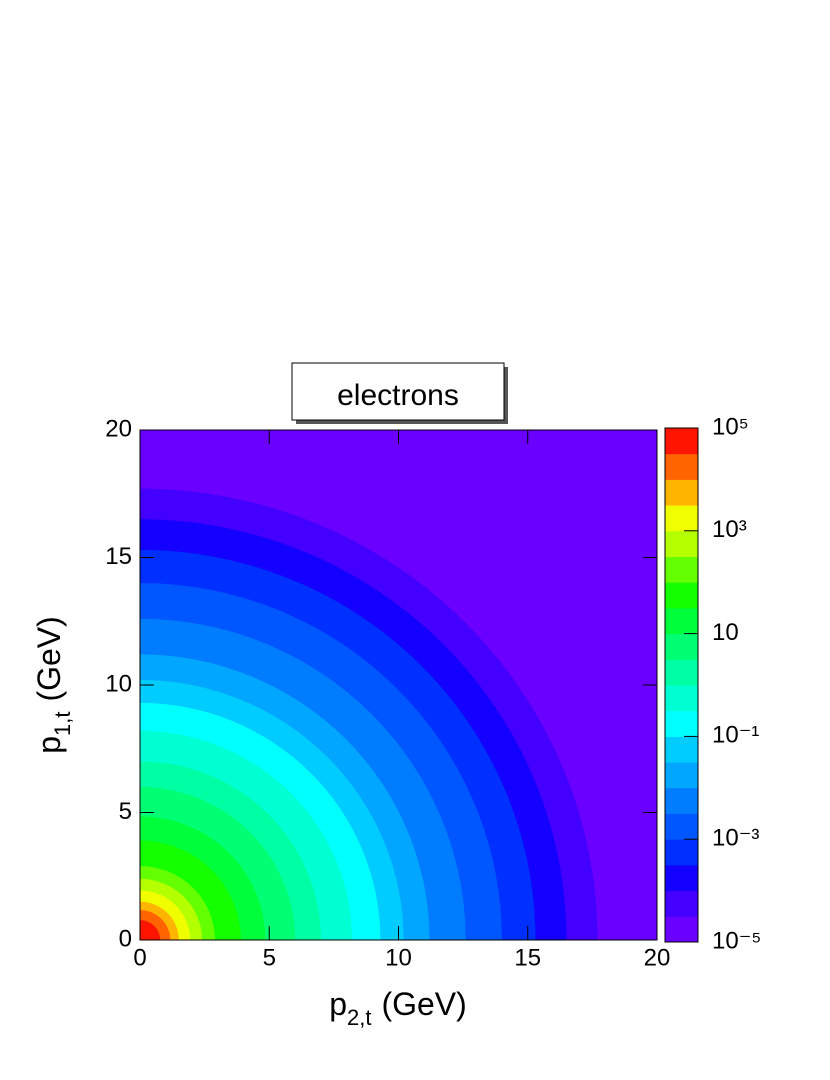 This screenshot has height=1080, width=830. Describe the element at coordinates (729, 529) in the screenshot. I see `z-tick-label: 10³` at that location.